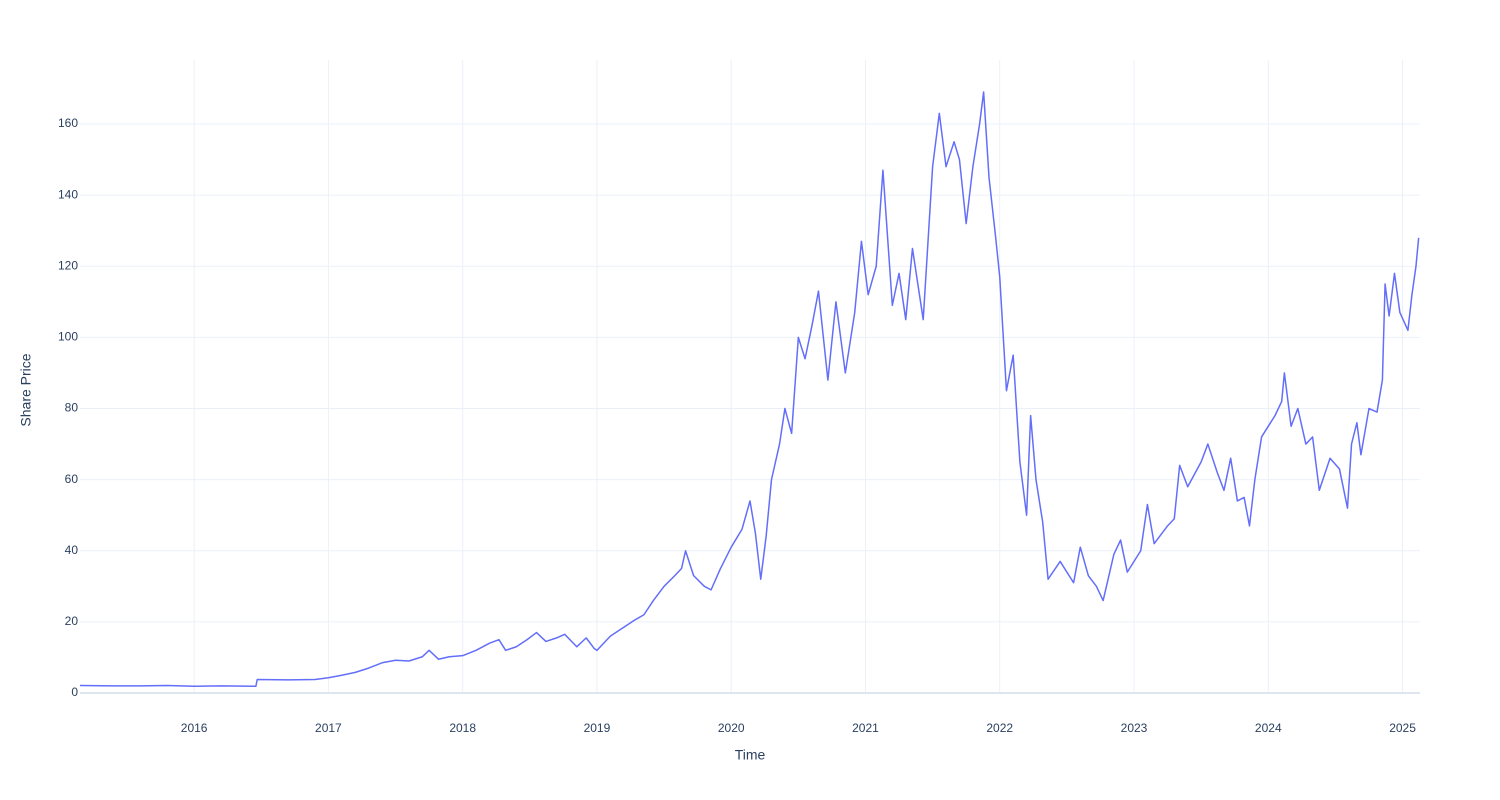 Image resolution: width=1500 pixels, height=800 pixels. What do you see at coordinates (68, 123) in the screenshot?
I see `y-tick-label: 160` at bounding box center [68, 123].